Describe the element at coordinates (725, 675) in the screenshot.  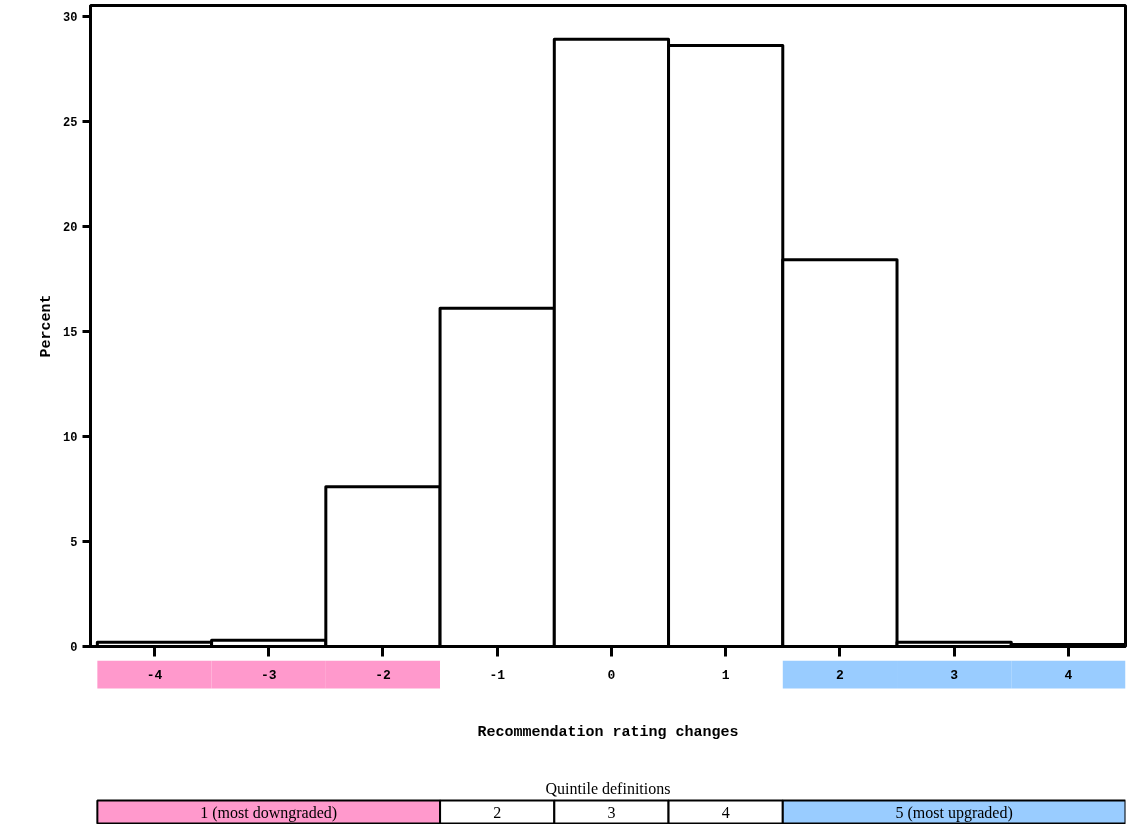
I see `x-tick-label: 1` at that location.